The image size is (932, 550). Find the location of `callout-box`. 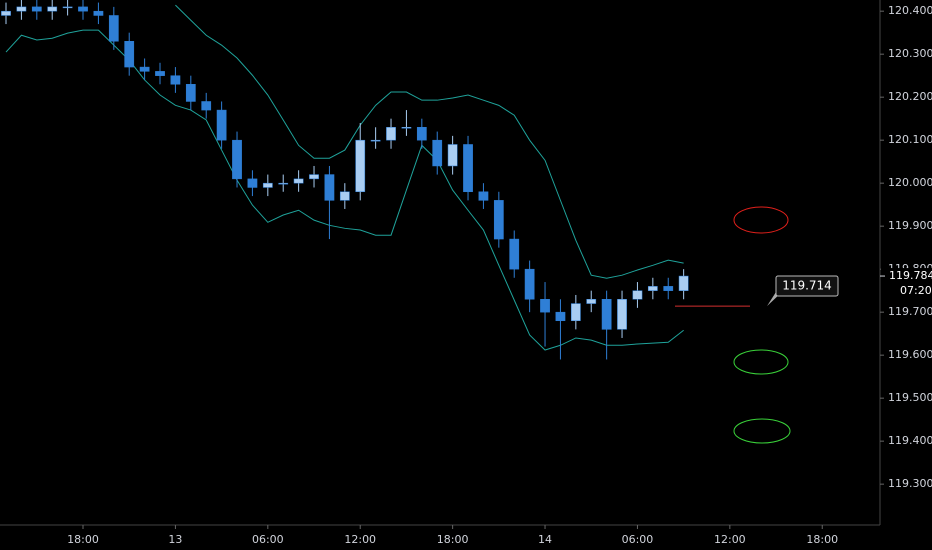

callout-box is located at coordinates (807, 286).